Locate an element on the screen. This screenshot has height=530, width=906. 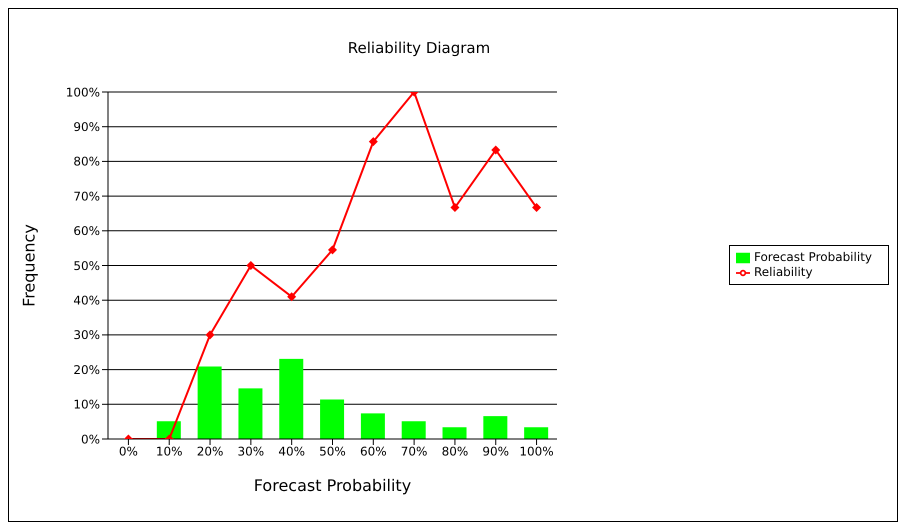
x-tick-label: 20% is located at coordinates (210, 451).